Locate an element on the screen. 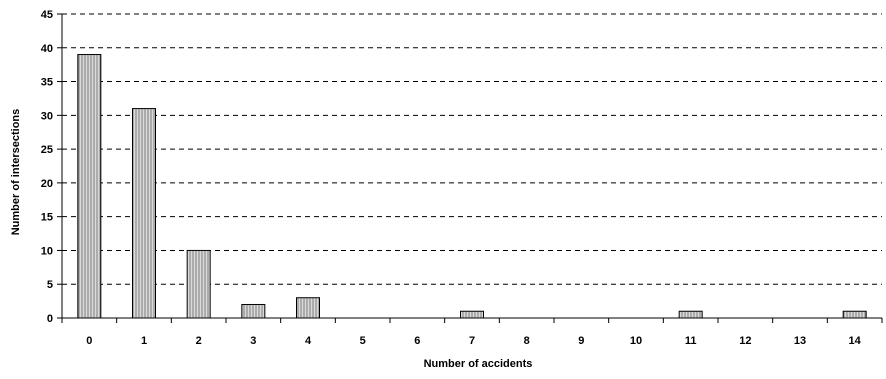 The height and width of the screenshot is (379, 886). y-tick-labels: 0 5 10 15 20 25 30 35 40 45 is located at coordinates (47, 167).